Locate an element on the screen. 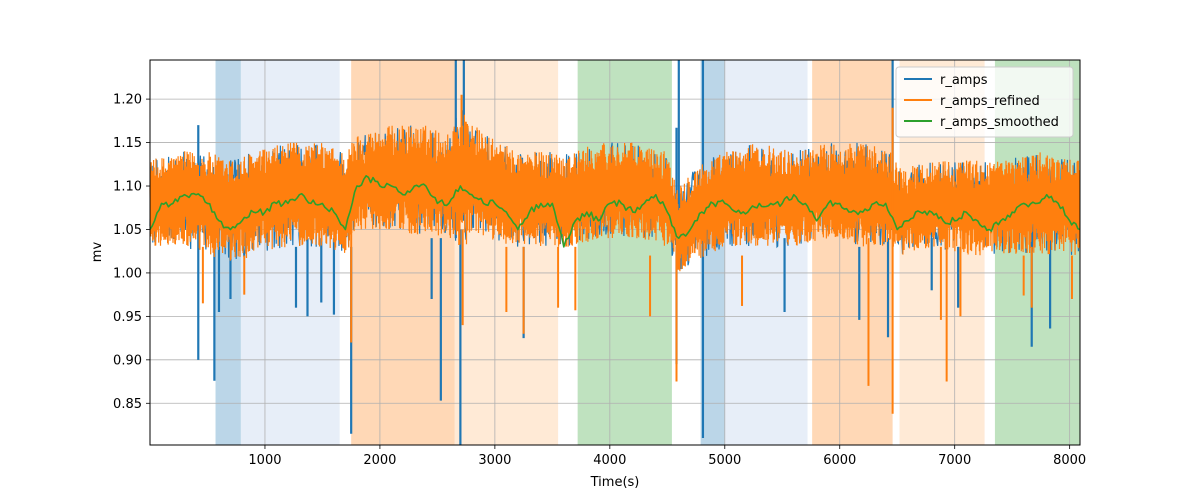 The height and width of the screenshot is (500, 1200). y-tick-label-3: 1.00 is located at coordinates (127, 273).